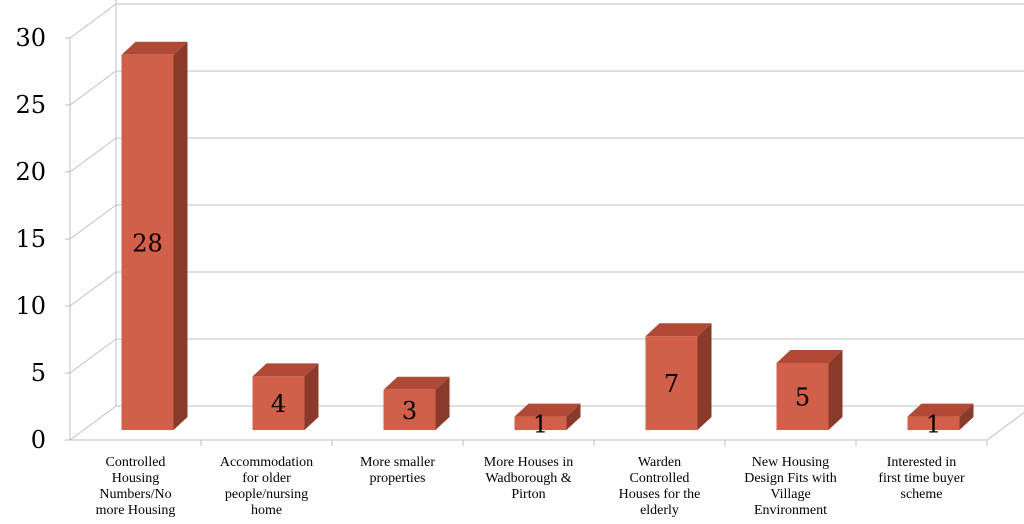 This screenshot has width=1024, height=524. I want to click on data-label: 7, so click(671, 384).